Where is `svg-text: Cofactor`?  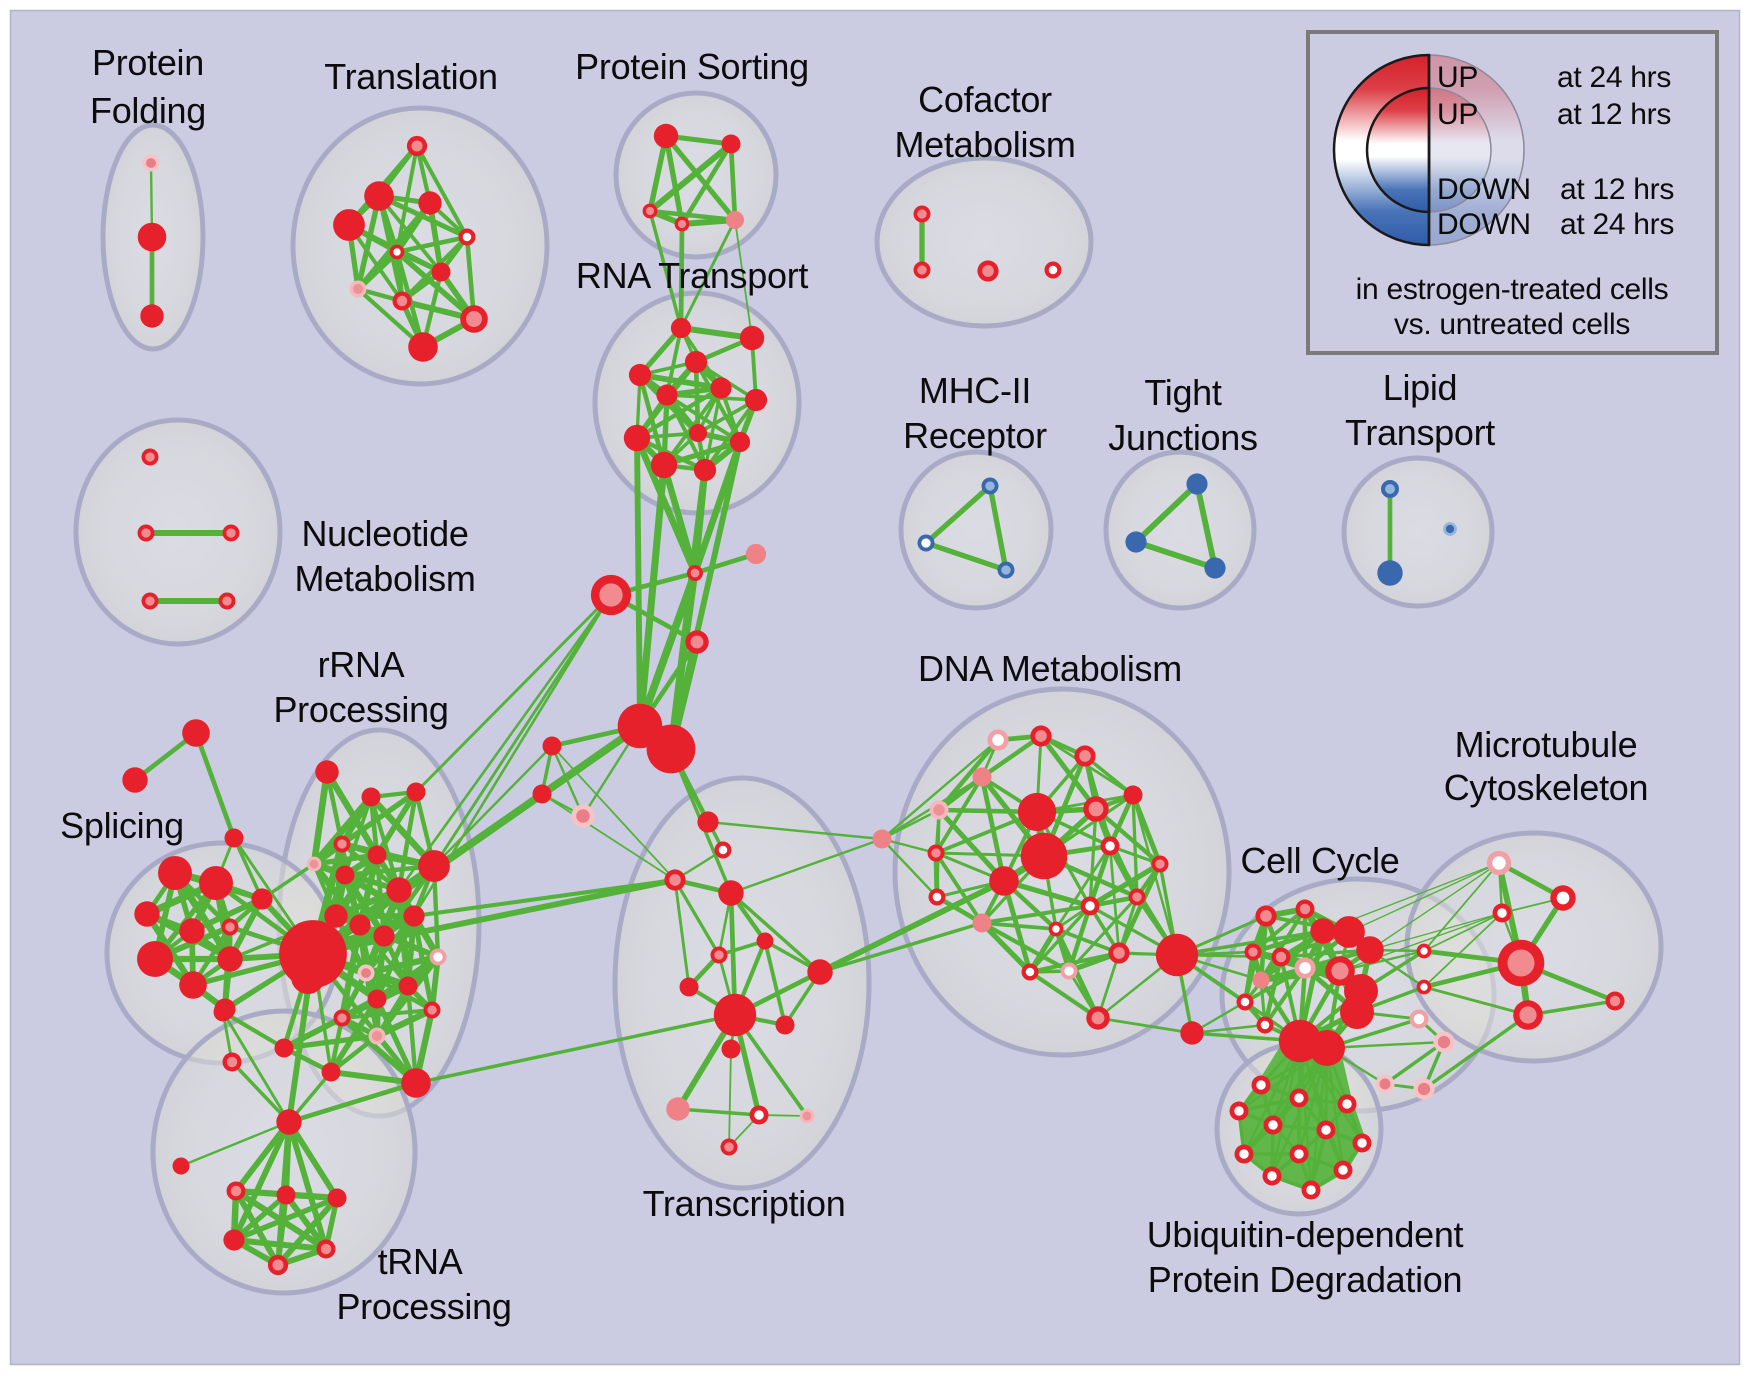 svg-text: Cofactor is located at coordinates (985, 99).